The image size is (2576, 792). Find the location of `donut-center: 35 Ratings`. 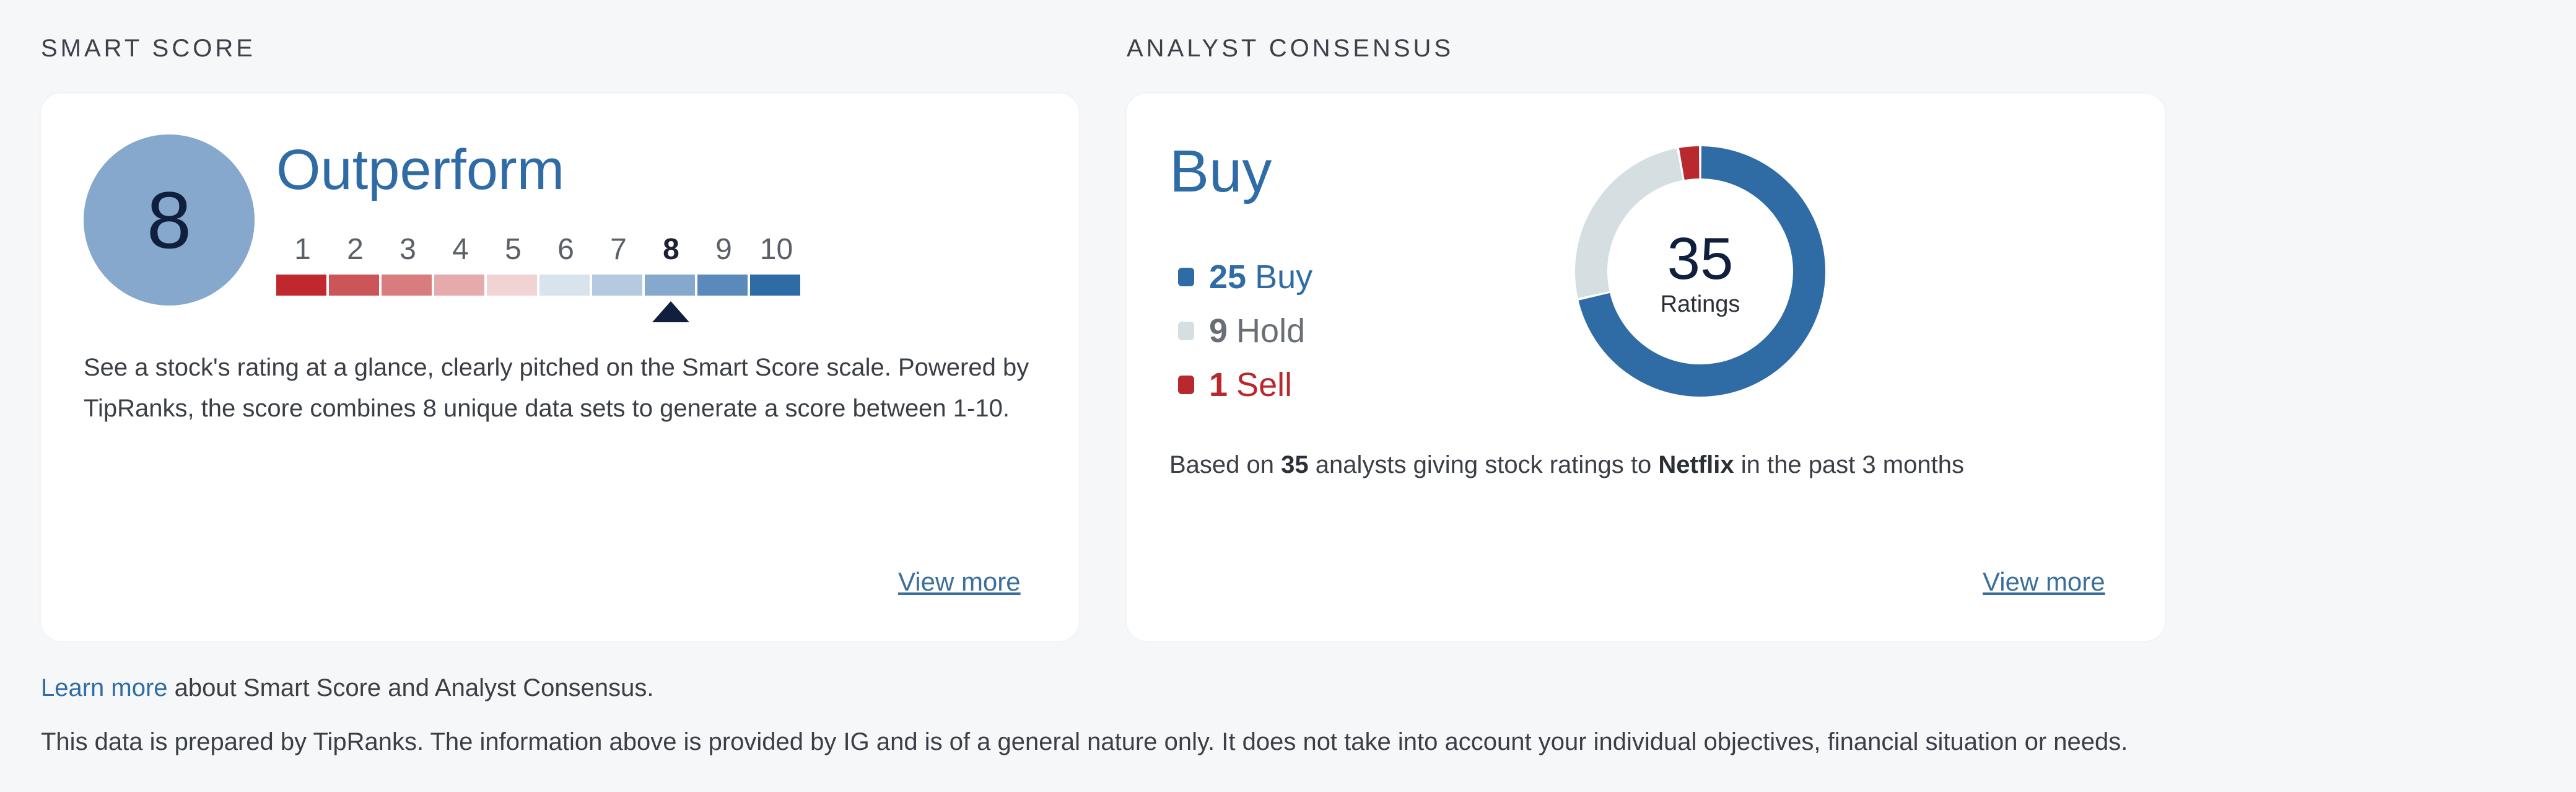

donut-center: 35 Ratings is located at coordinates (1700, 273).